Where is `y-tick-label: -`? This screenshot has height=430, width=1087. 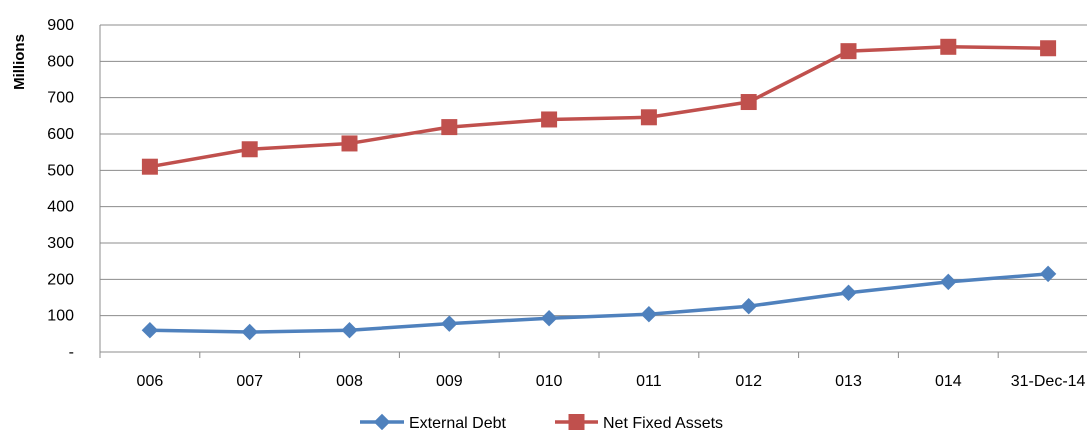
y-tick-label: - is located at coordinates (71, 352).